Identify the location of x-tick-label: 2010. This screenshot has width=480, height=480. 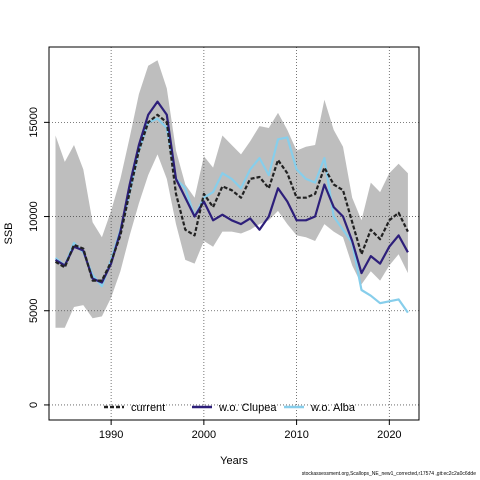
(296, 435).